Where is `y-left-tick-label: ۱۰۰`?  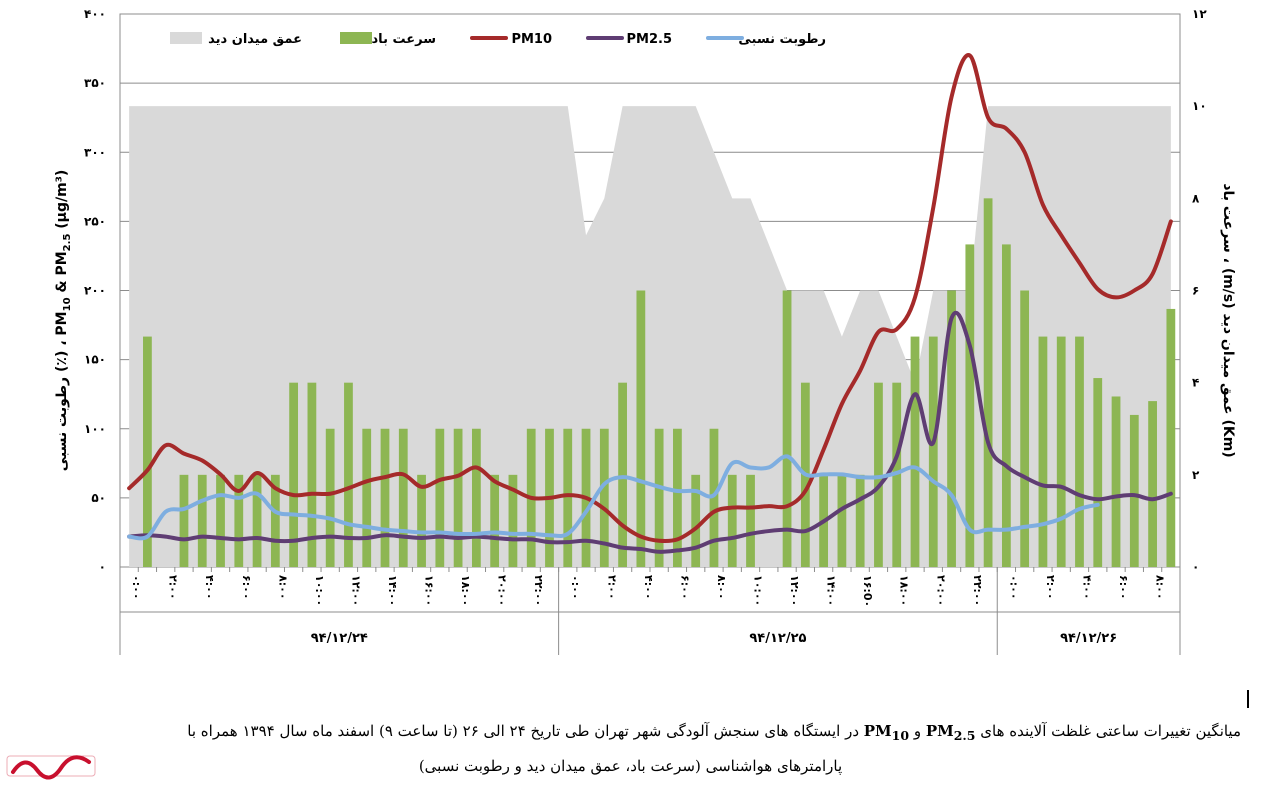
y-left-tick-label: ۱۰۰ is located at coordinates (95, 429).